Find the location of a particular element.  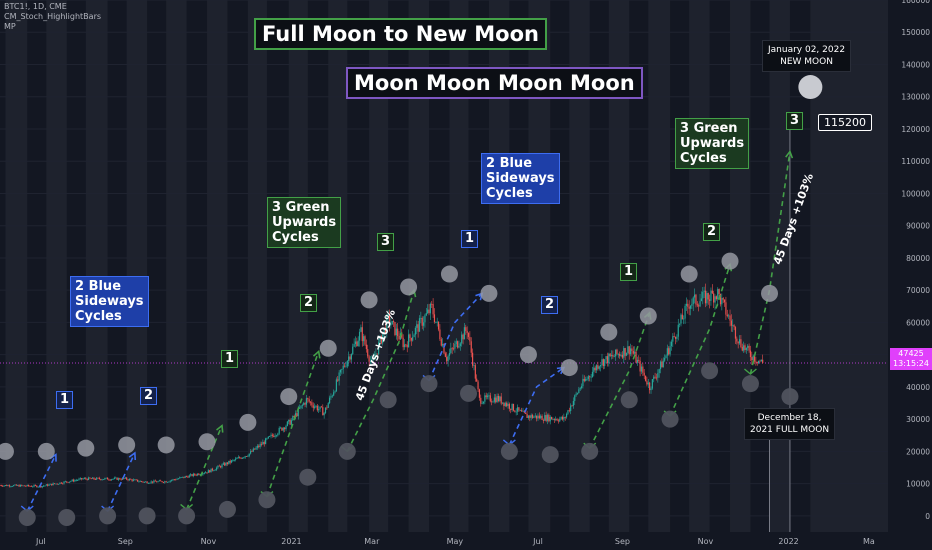

symbol-line: BTC1!, 1D, CME is located at coordinates (35, 6).